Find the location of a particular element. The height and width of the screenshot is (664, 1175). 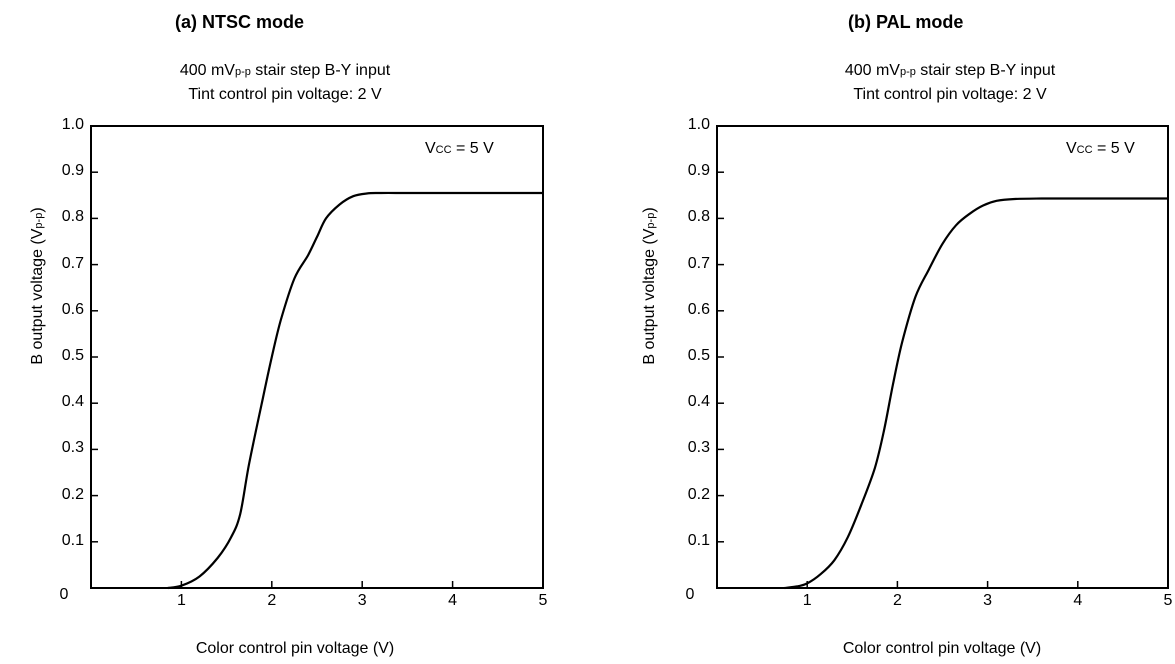

chart-title: (a) NTSC mode is located at coordinates (240, 22).